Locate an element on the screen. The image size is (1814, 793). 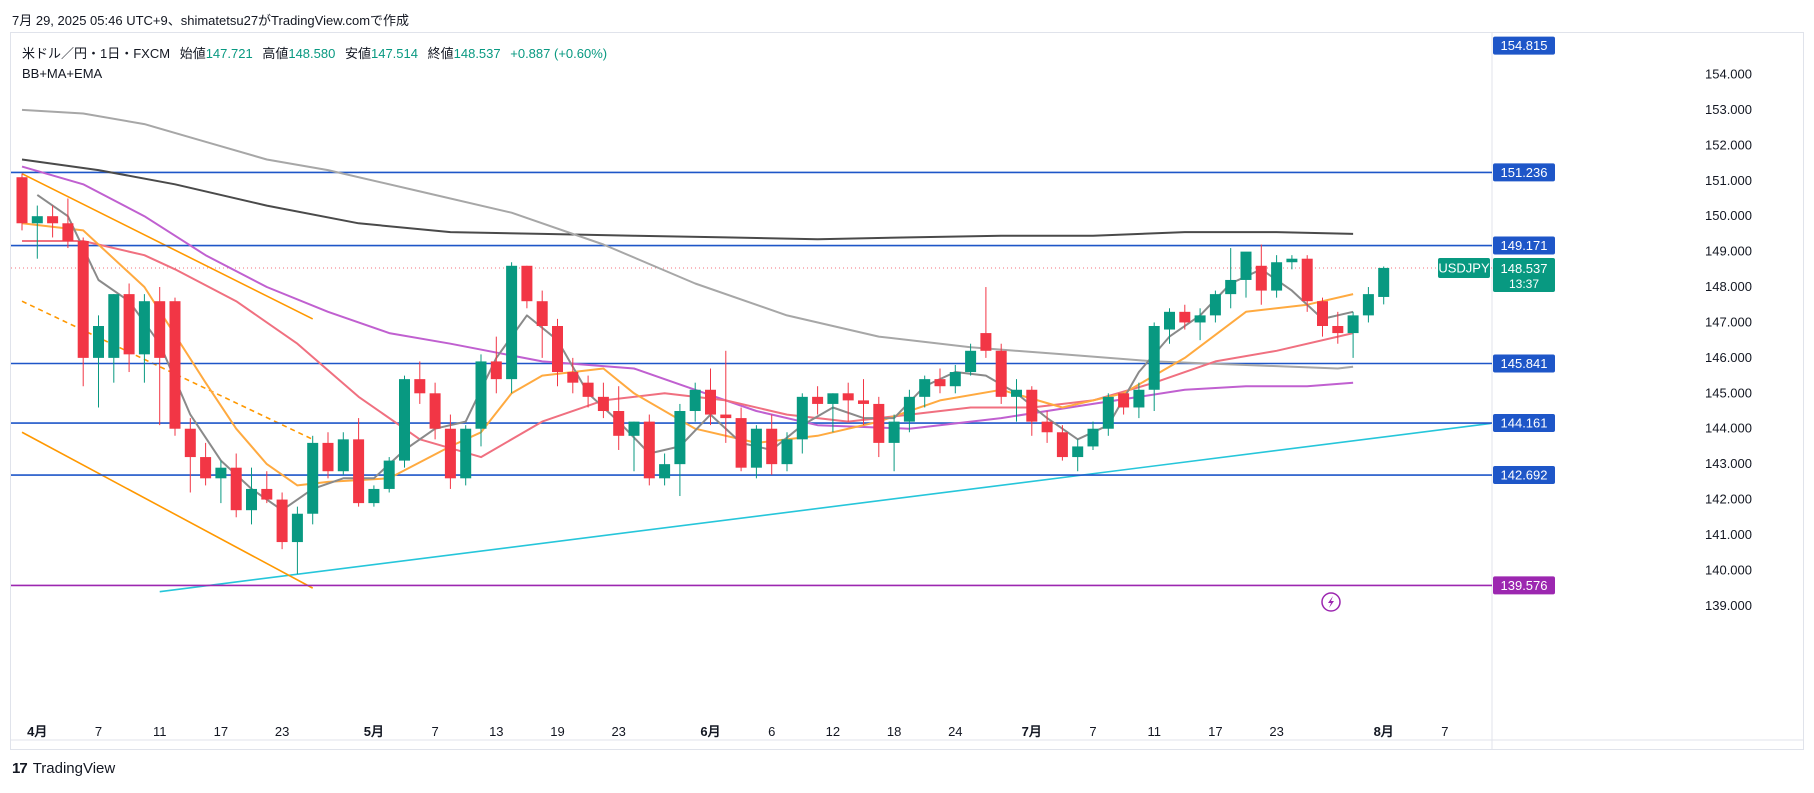
channel-lower is located at coordinates (167, 510).